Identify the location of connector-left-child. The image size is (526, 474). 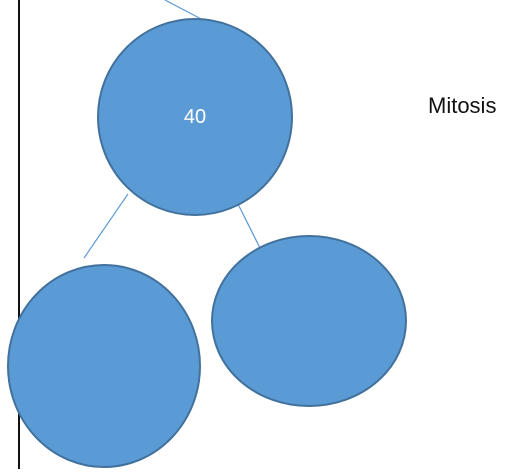
(106, 226).